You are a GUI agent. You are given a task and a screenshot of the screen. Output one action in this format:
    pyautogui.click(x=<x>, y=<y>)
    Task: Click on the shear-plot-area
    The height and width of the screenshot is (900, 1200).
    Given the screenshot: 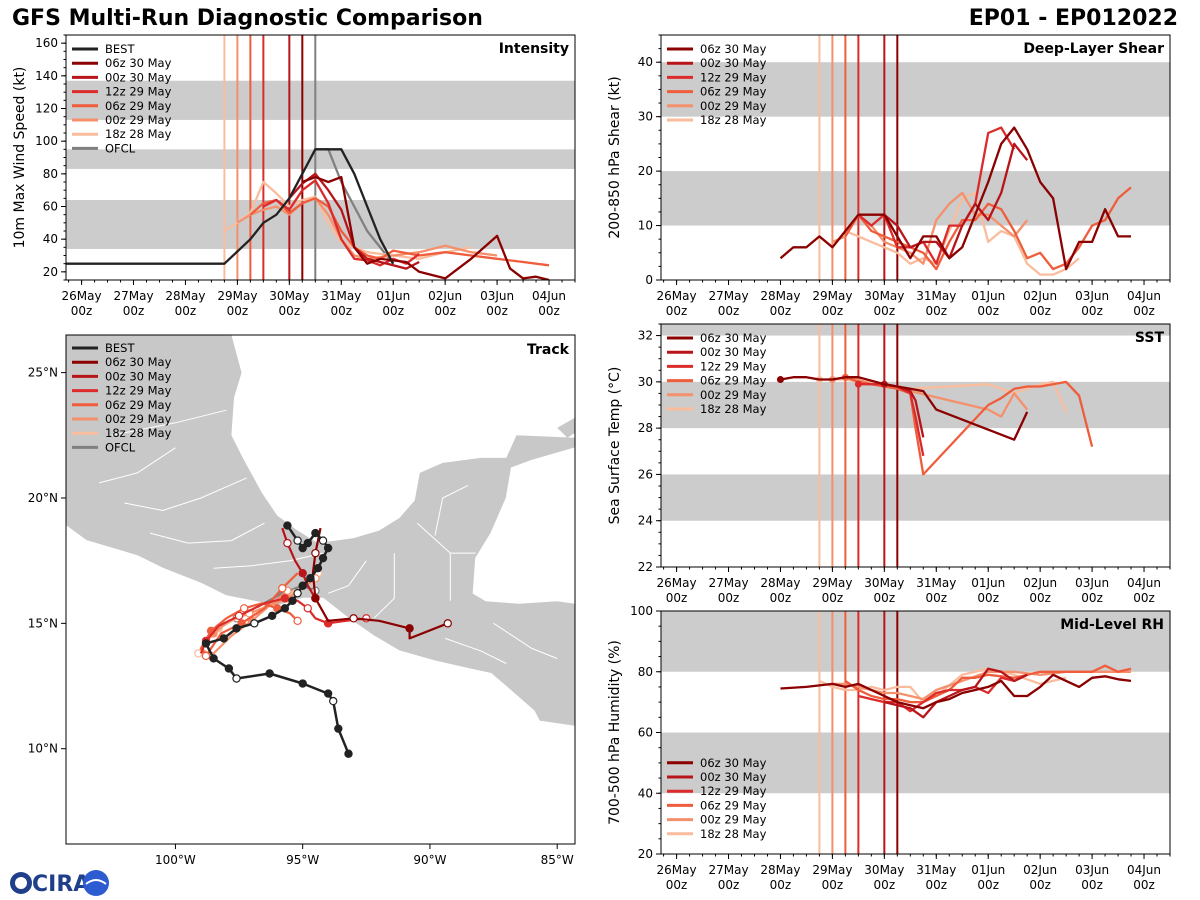 What is the action you would take?
    pyautogui.click(x=915, y=157)
    